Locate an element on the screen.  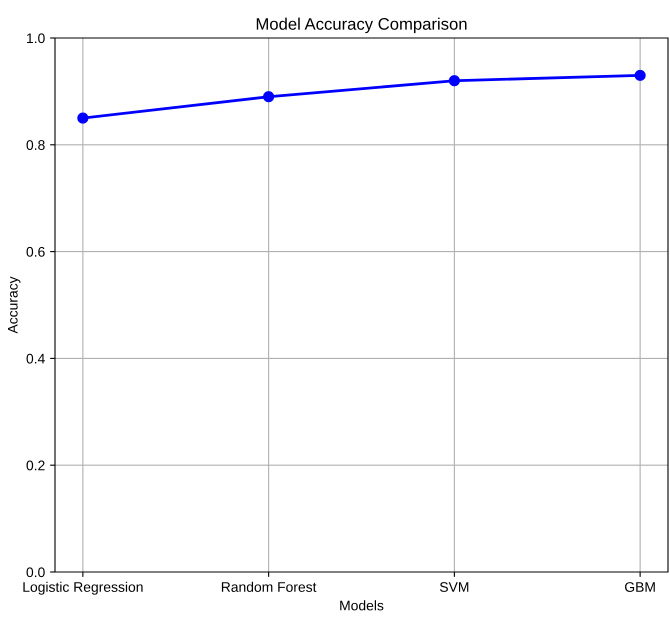
x-tick-label: Logistic Regression is located at coordinates (83, 588).